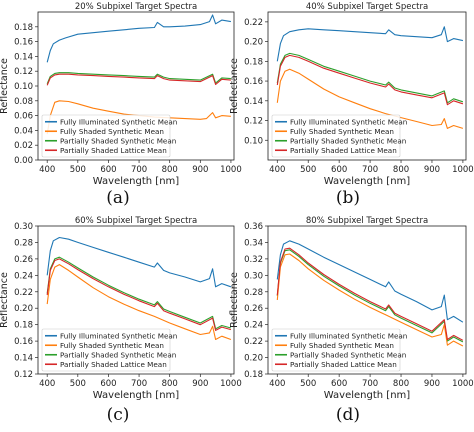 The height and width of the screenshot is (432, 474). I want to click on y-tick-label: 0.02, so click(23, 146).